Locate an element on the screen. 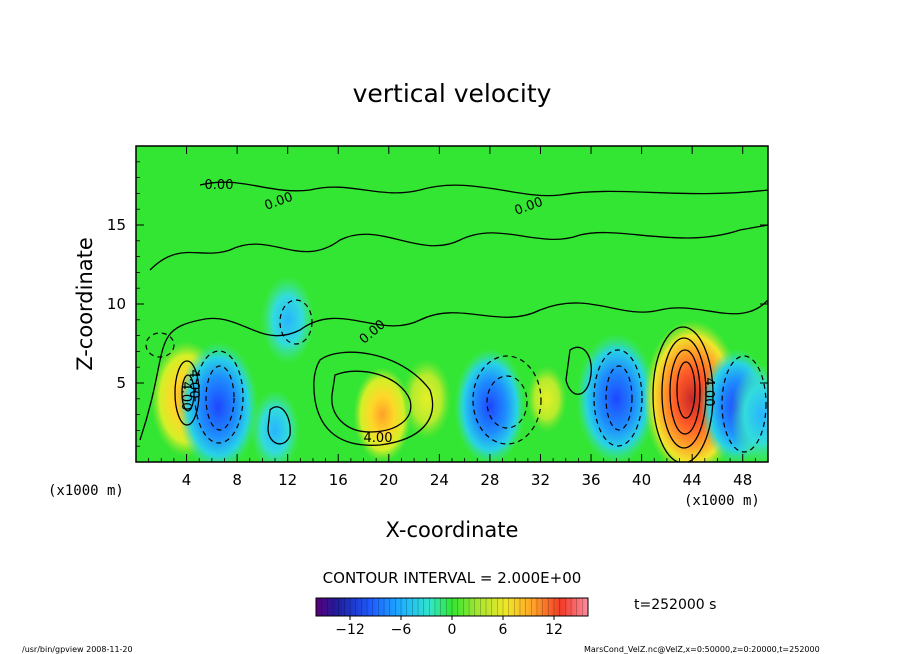  x-unit-left: (x1000 m) is located at coordinates (86, 491).